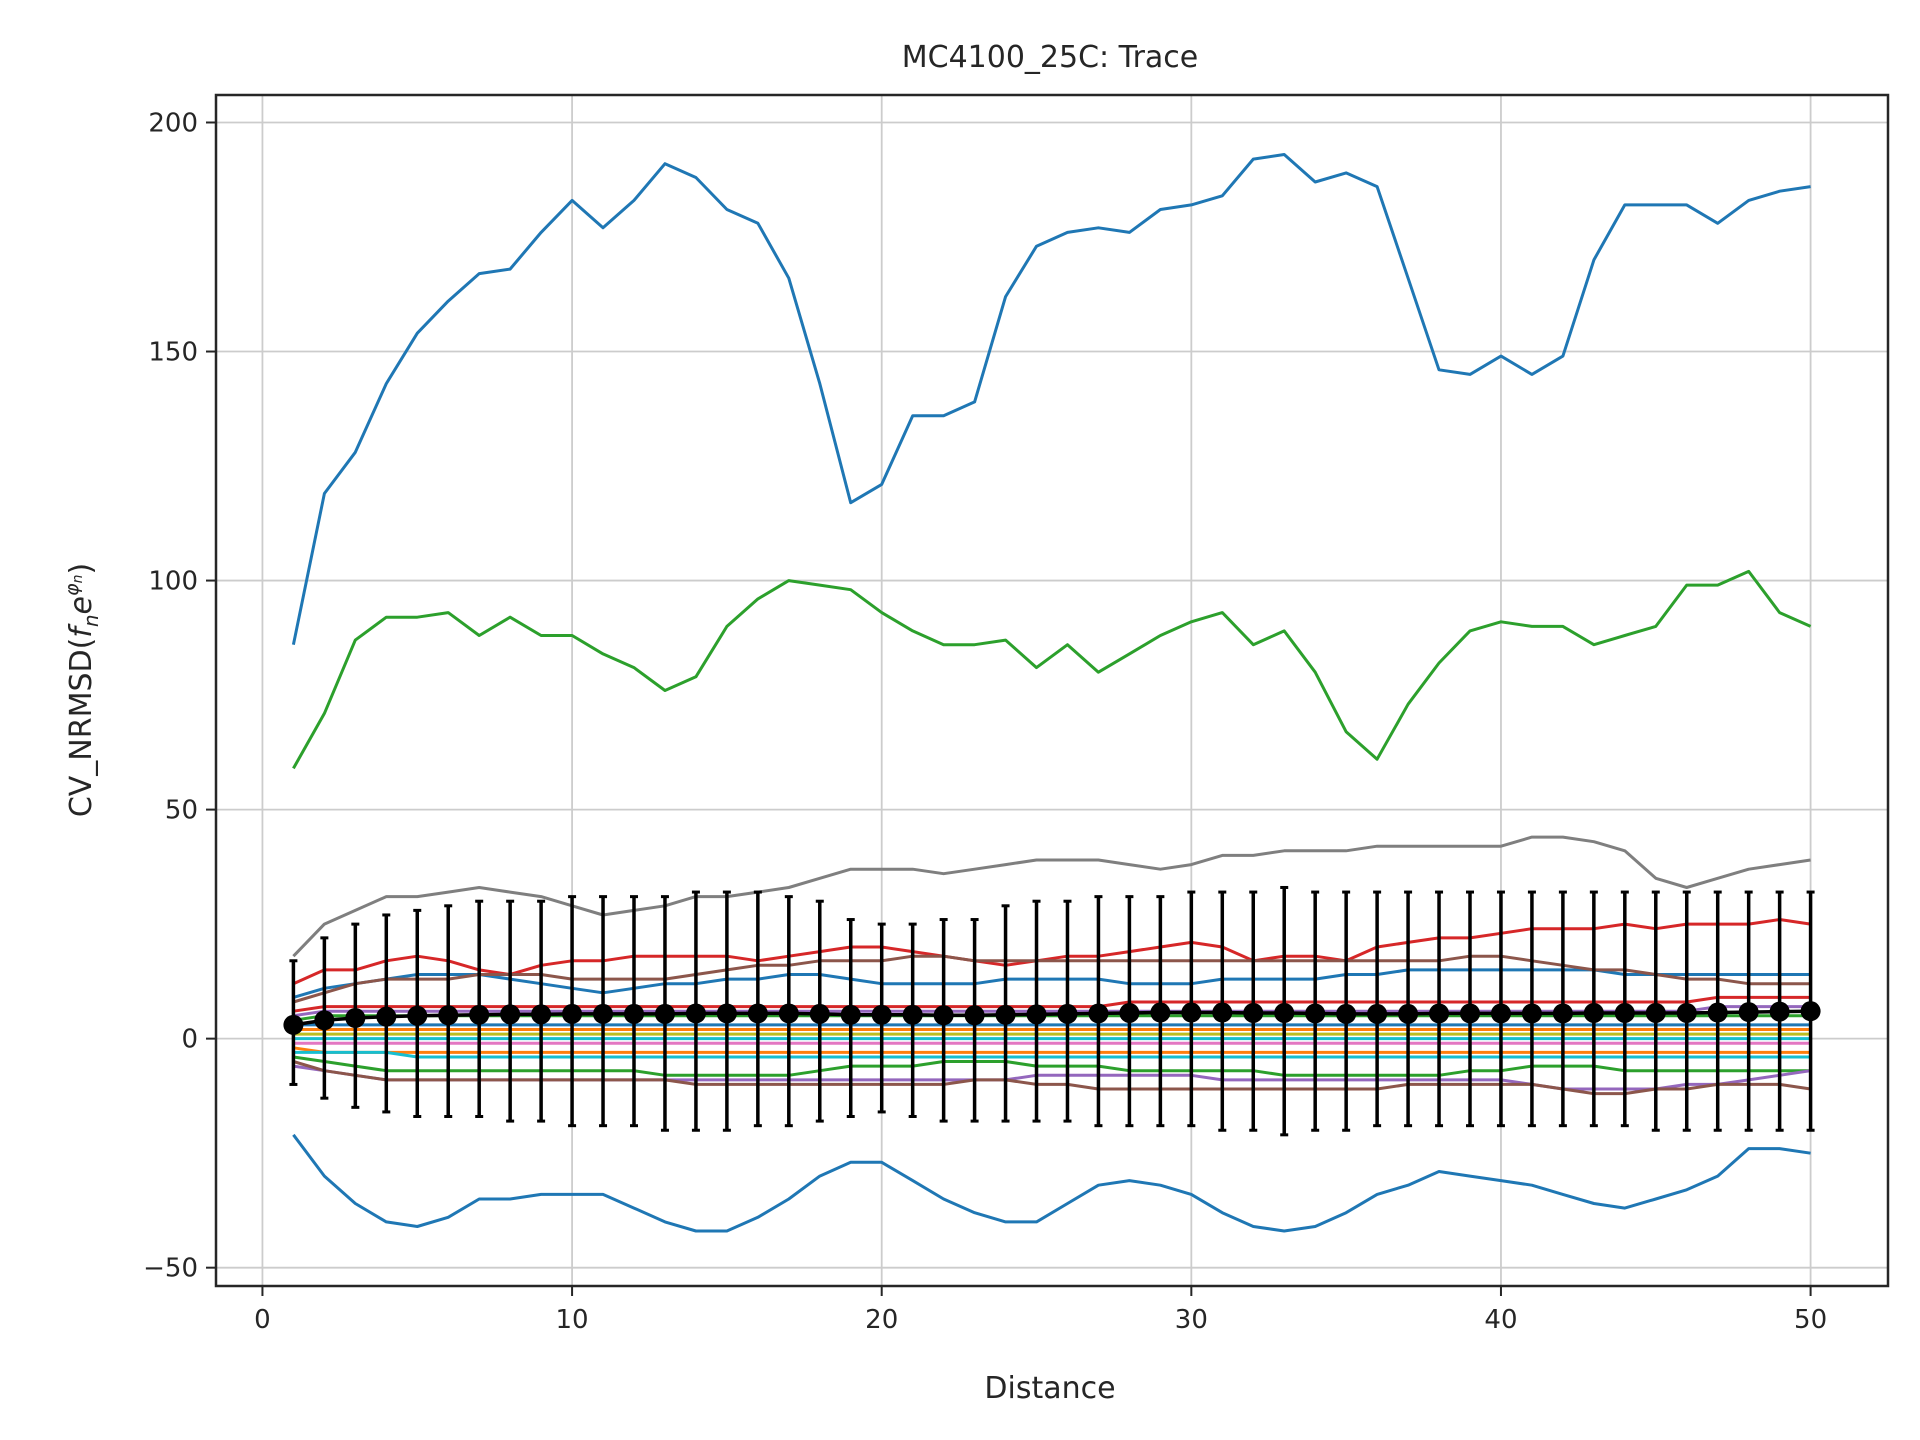 Image resolution: width=1920 pixels, height=1440 pixels. I want to click on x-tick-label: 50, so click(1810, 1320).